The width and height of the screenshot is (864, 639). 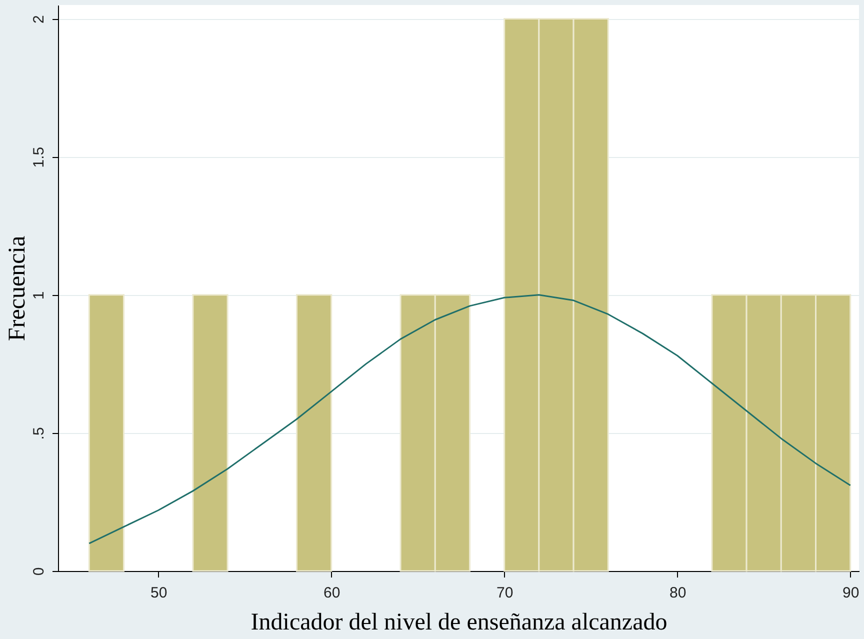 I want to click on y-tick-label: 2, so click(x=39, y=19).